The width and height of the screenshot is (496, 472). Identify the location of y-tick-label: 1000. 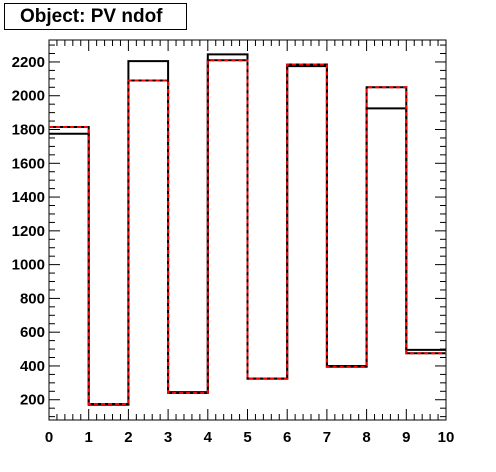
(28, 265).